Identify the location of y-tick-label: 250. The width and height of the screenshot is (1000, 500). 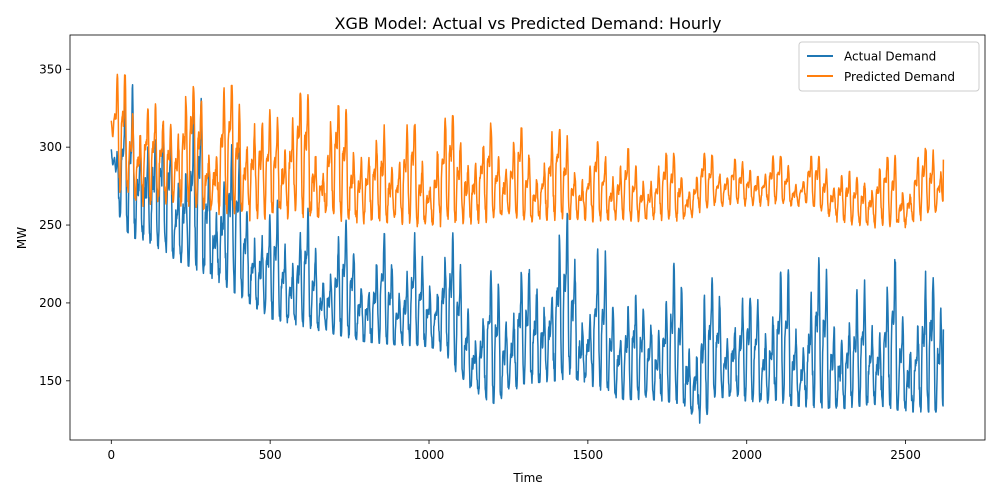
(50, 225).